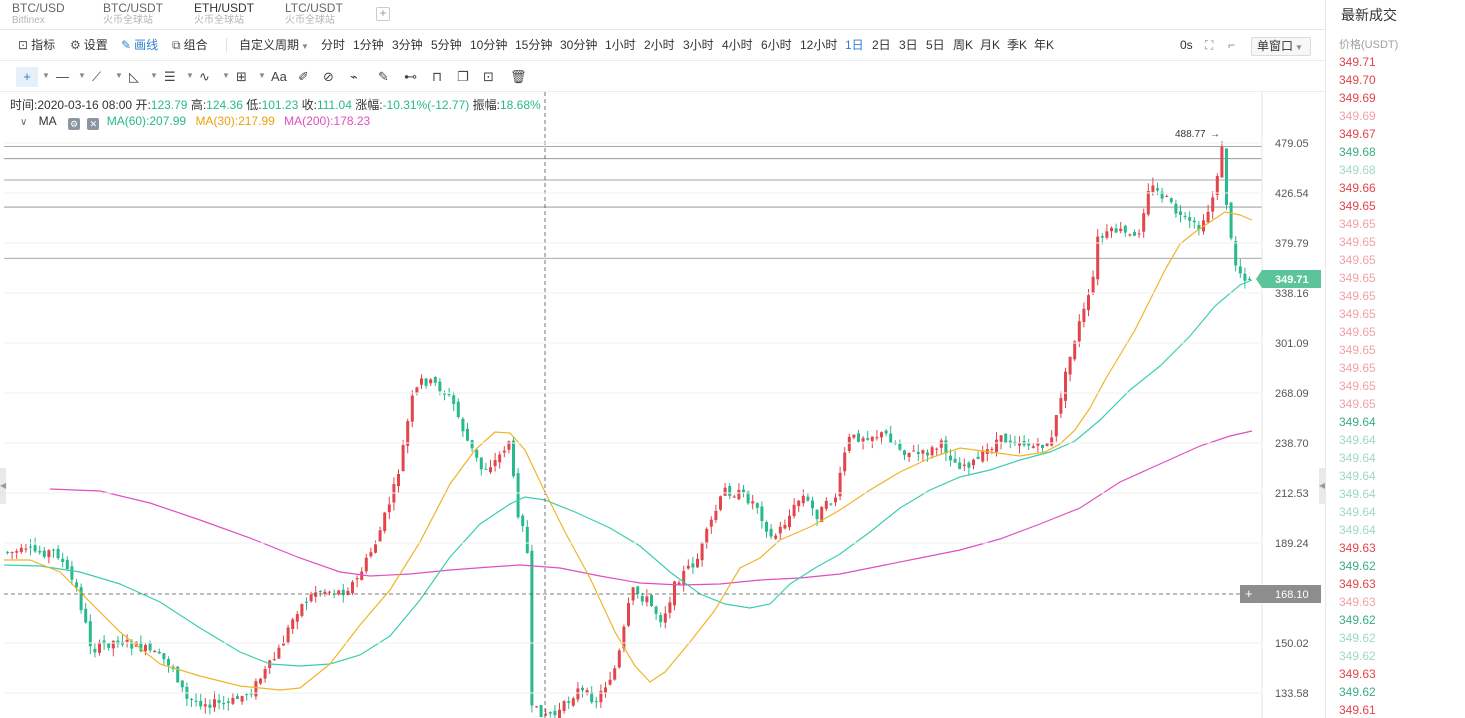 The height and width of the screenshot is (718, 1465). Describe the element at coordinates (93, 124) in the screenshot. I see `close-icon: ✕` at that location.